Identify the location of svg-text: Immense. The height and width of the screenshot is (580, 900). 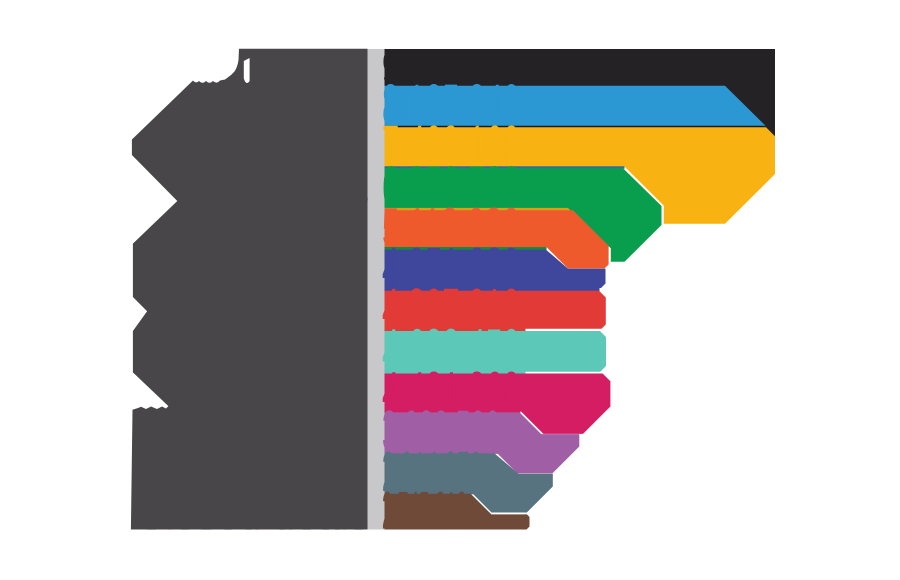
(279, 107).